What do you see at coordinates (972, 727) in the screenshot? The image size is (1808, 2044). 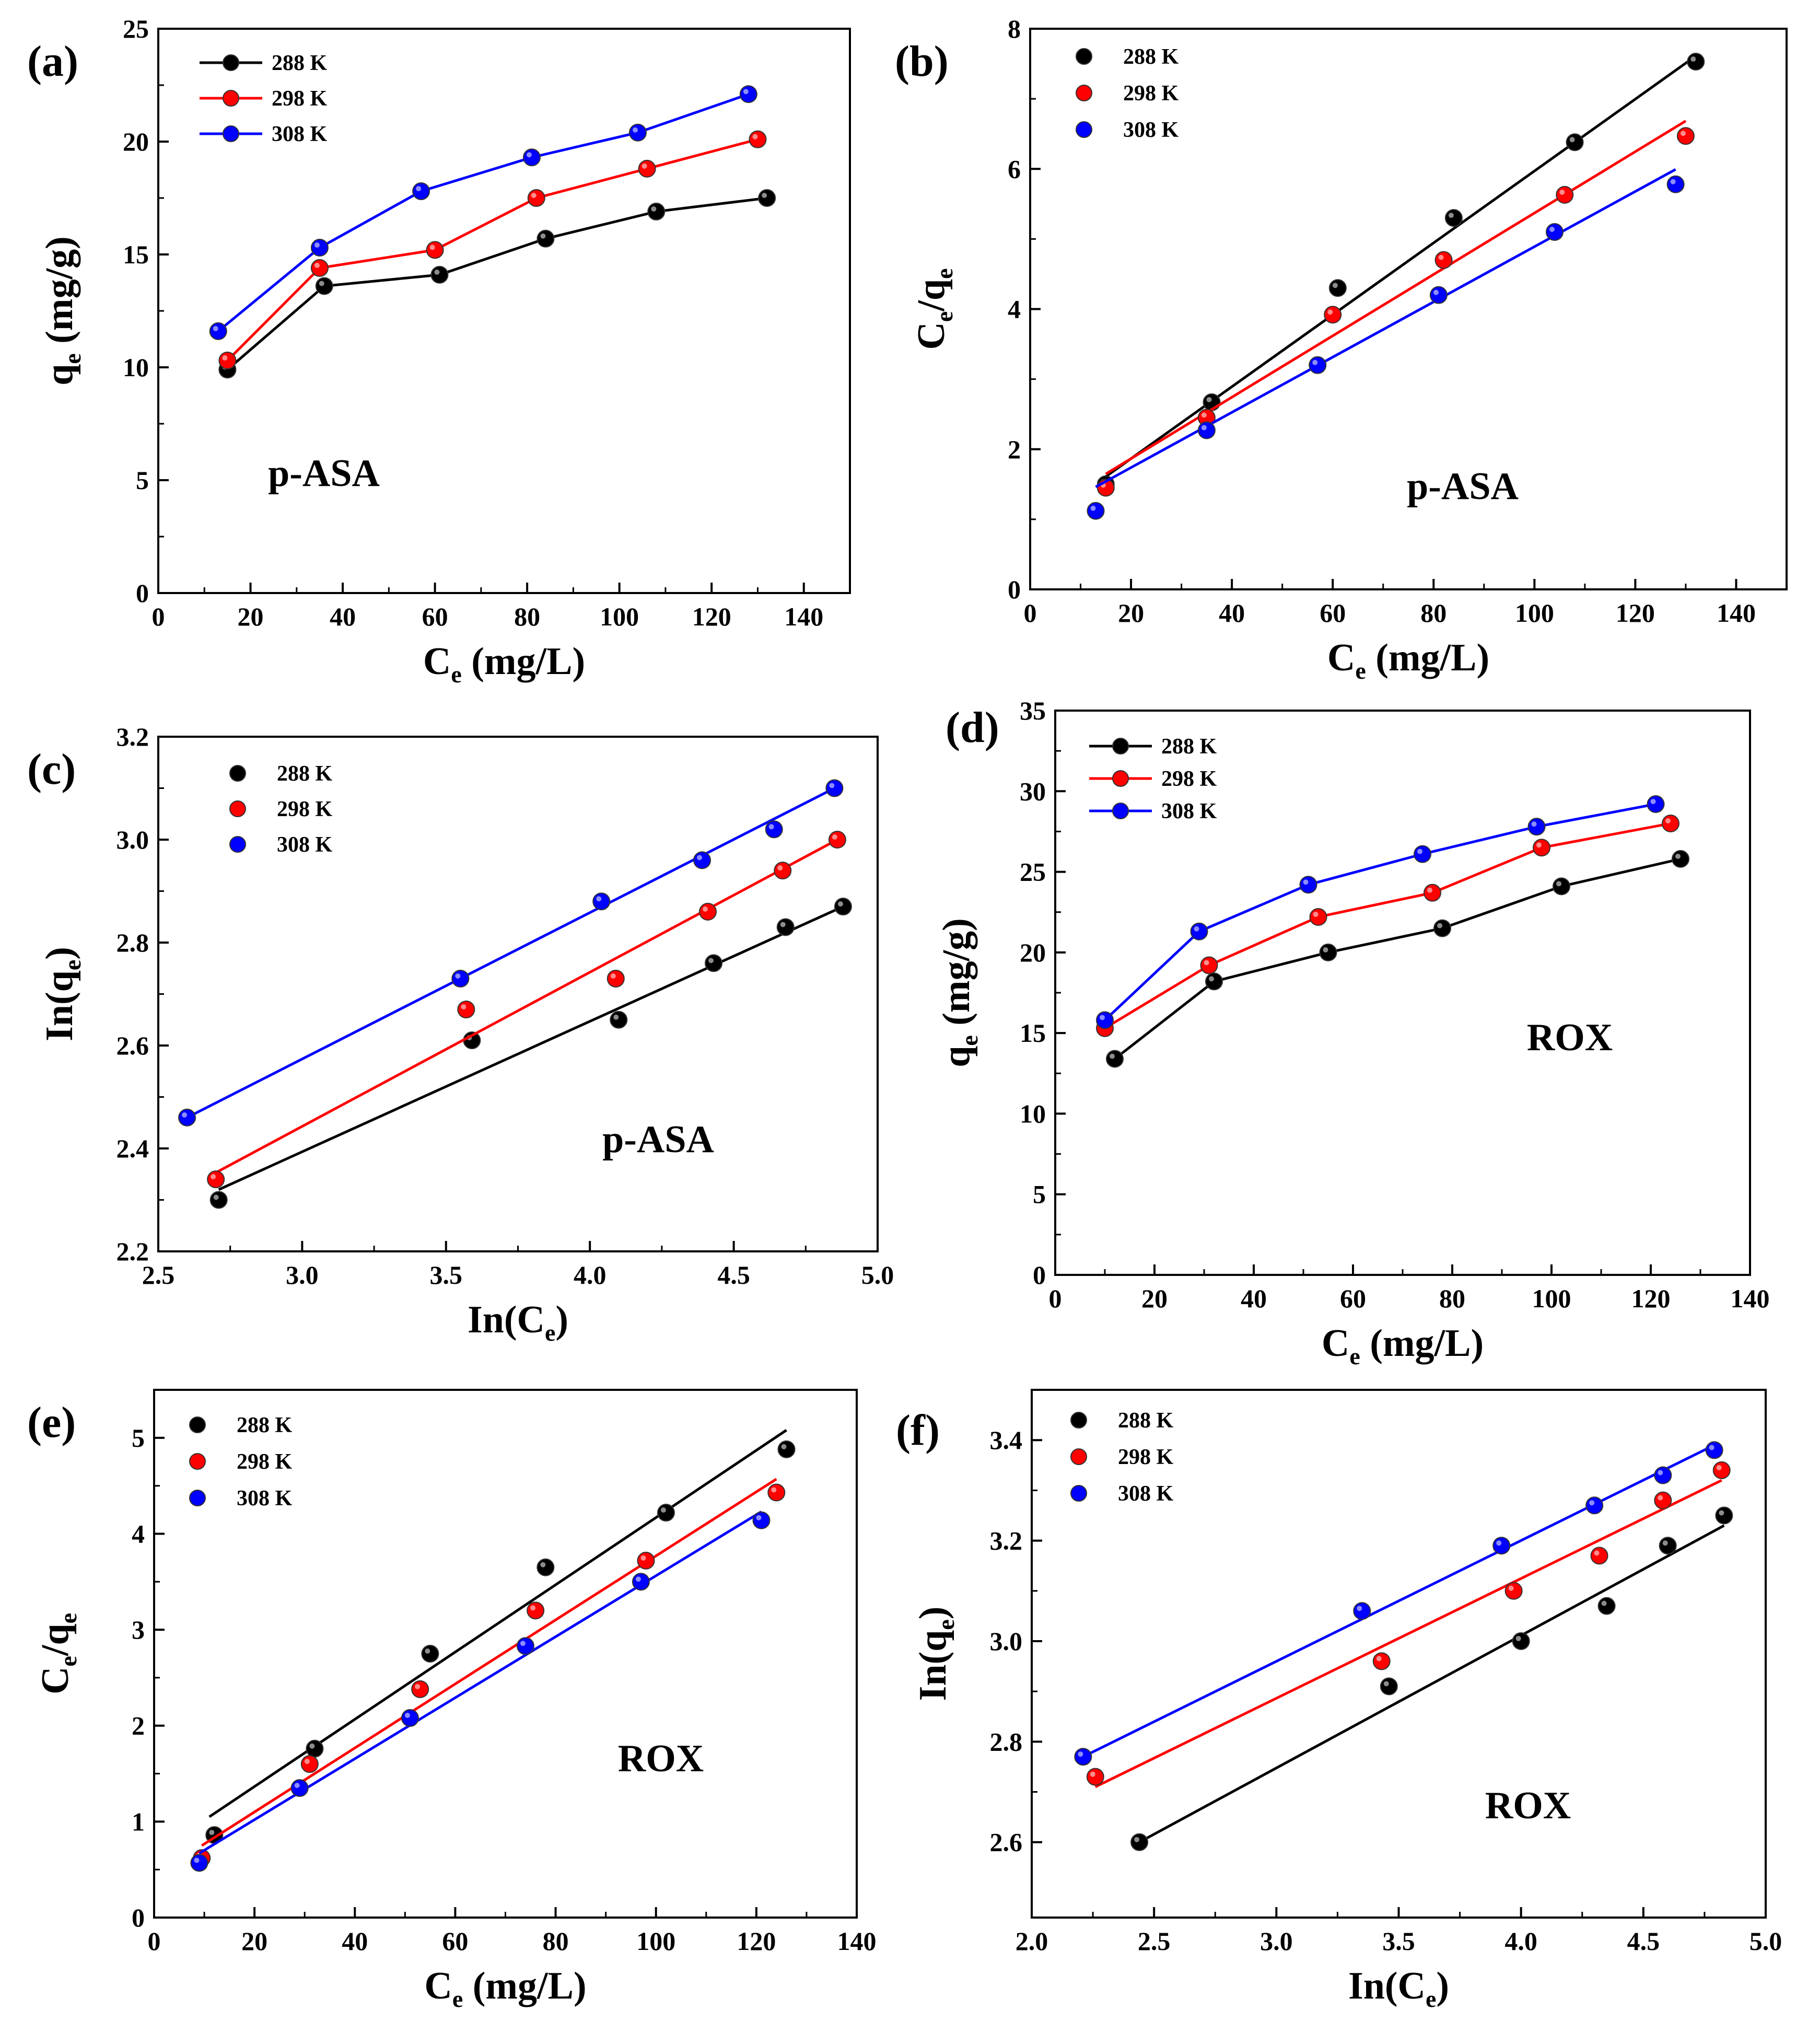 I see `panel-label: (d)` at bounding box center [972, 727].